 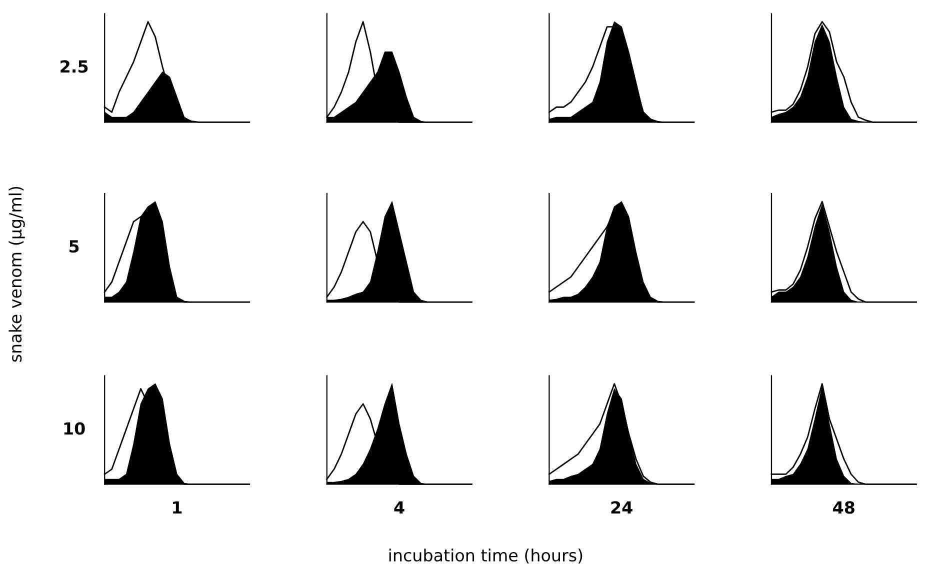 What do you see at coordinates (485, 556) in the screenshot?
I see `text: incubation time (hours)` at bounding box center [485, 556].